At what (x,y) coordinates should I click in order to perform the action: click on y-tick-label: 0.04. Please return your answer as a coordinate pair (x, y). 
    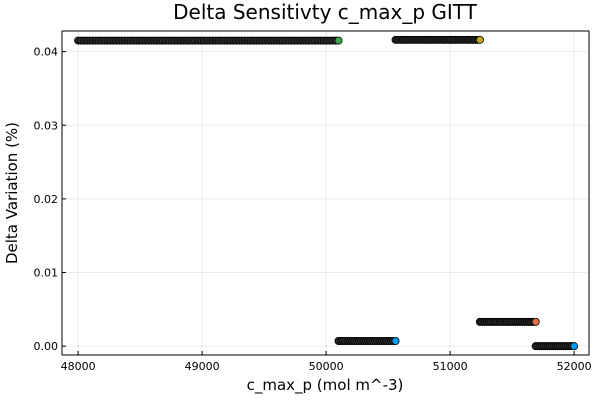
    Looking at the image, I should click on (46, 52).